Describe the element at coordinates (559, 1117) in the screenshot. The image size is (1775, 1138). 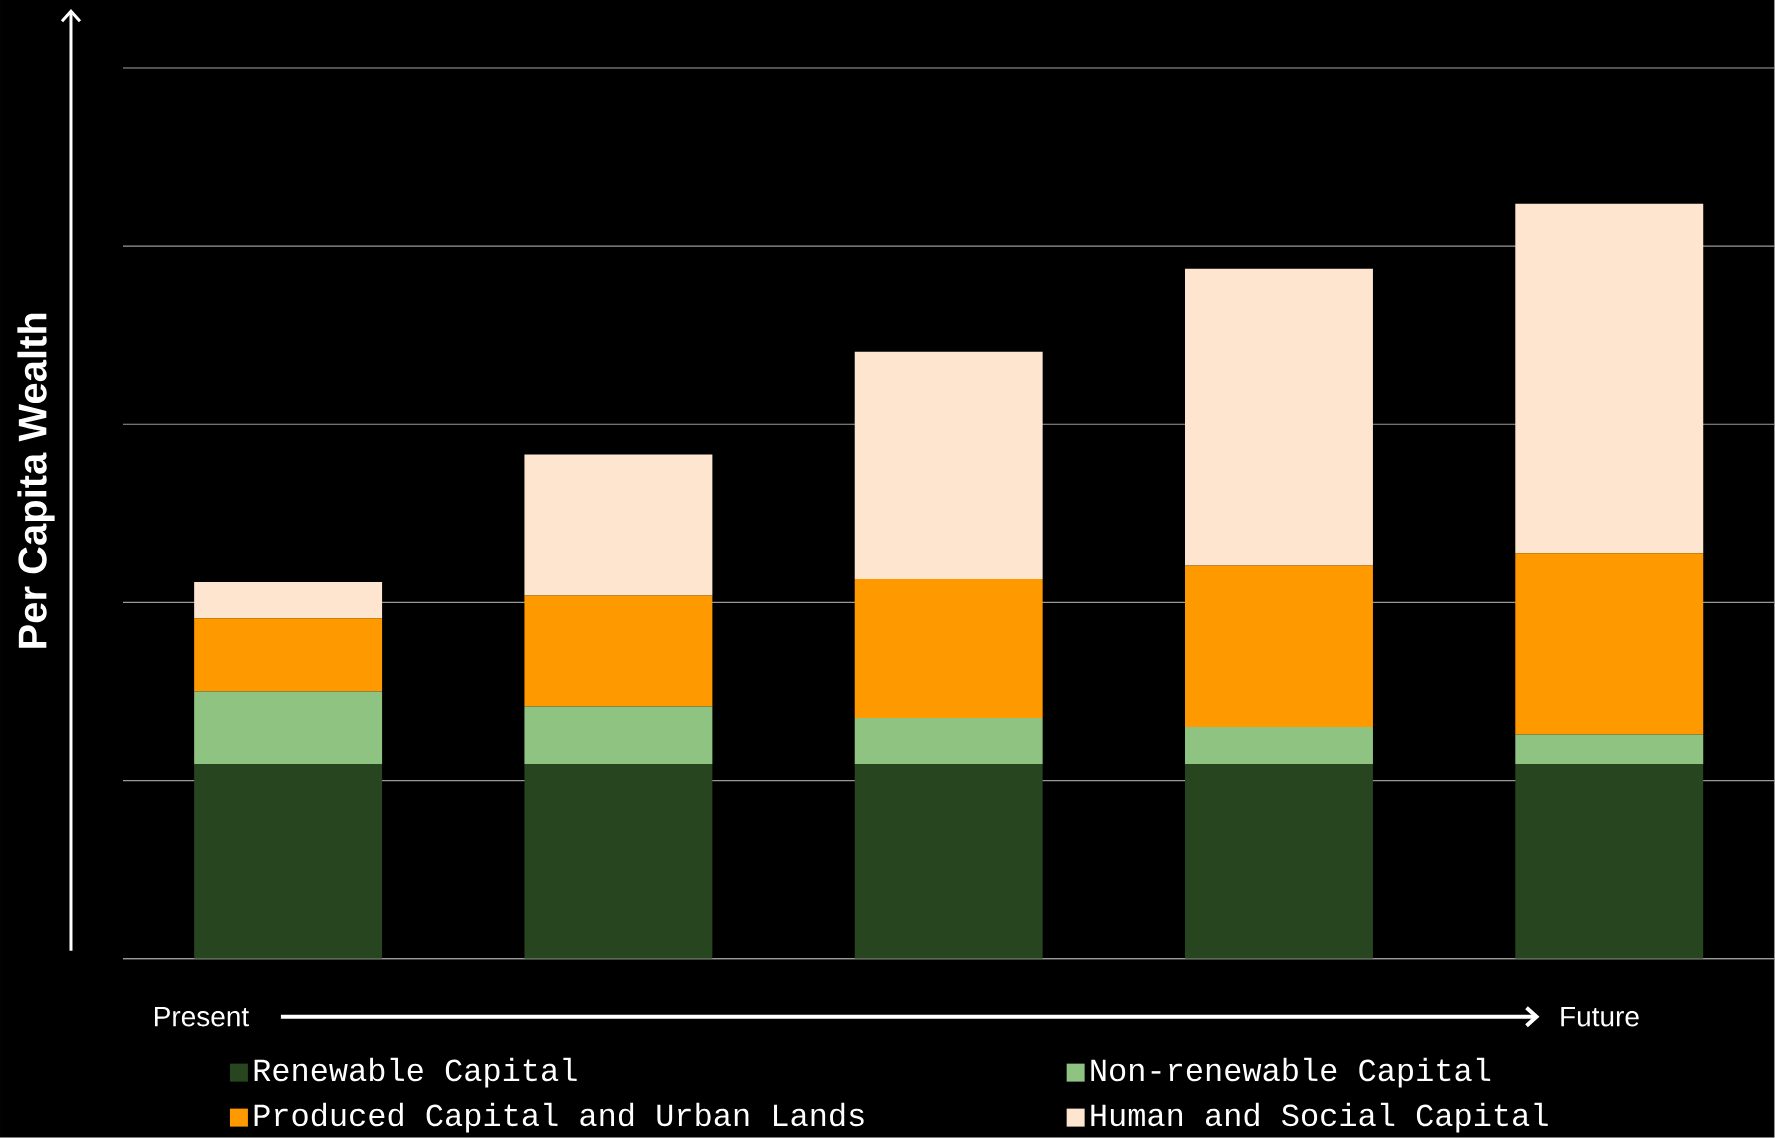
I see `legend-label: Produced Capital and Urban Lands` at that location.